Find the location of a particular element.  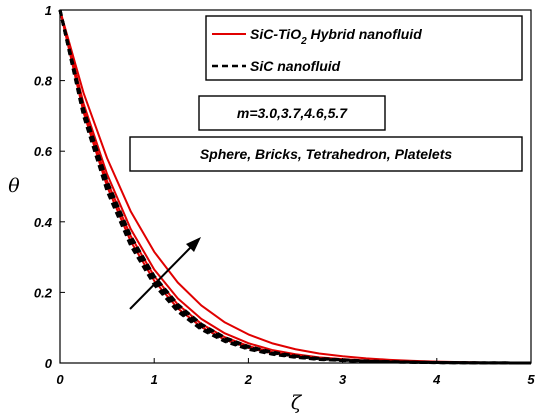

y-tick-label: 1 is located at coordinates (48, 10).